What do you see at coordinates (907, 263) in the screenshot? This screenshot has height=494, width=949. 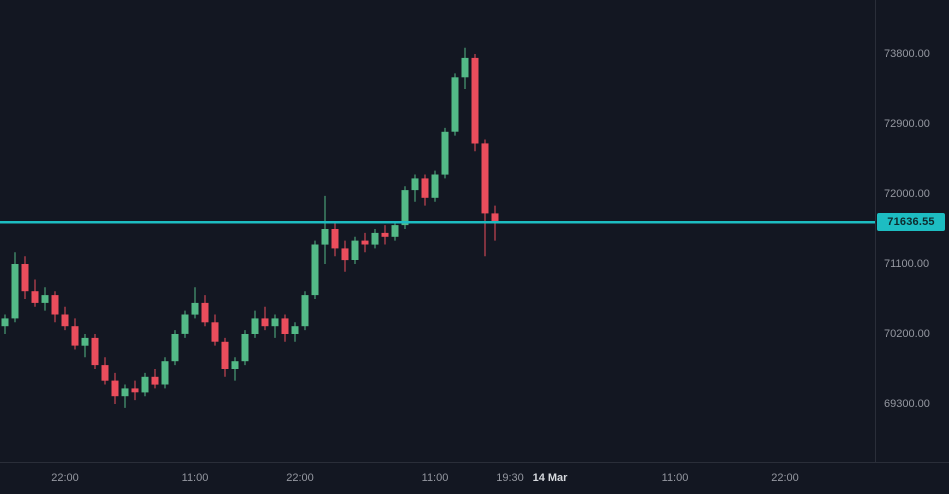 I see `price-tick-label: 71100.00` at bounding box center [907, 263].